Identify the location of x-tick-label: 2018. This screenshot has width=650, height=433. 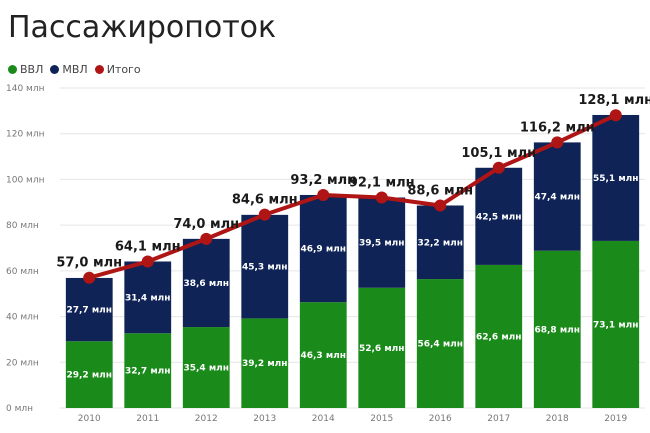
(557, 419).